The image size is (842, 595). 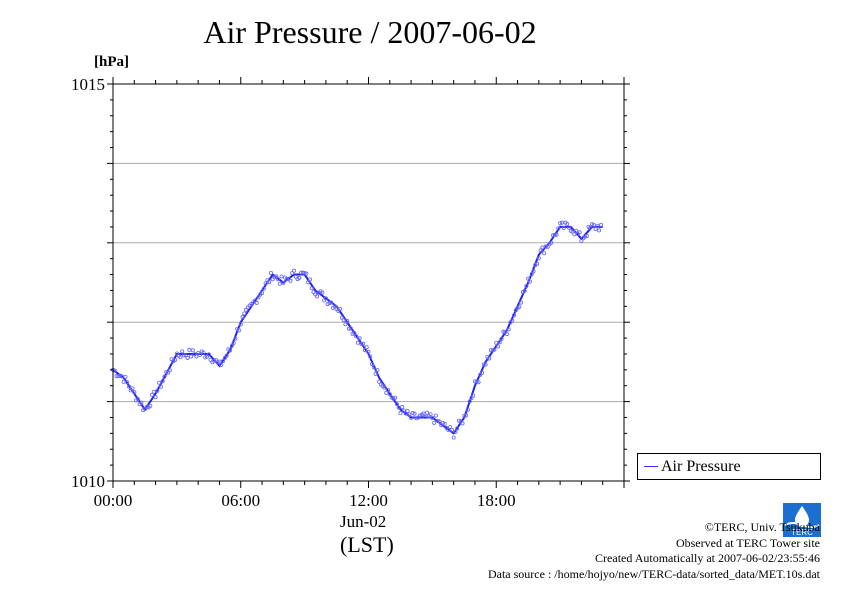 I want to click on y-tick-label: 1010, so click(x=88, y=481).